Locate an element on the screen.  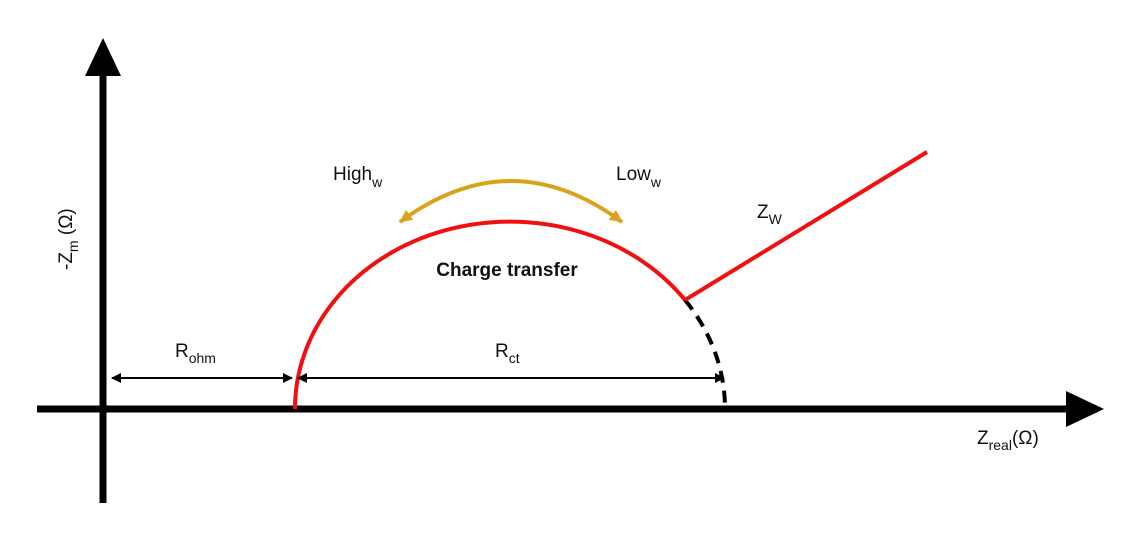
high-label: Highw is located at coordinates (358, 177).